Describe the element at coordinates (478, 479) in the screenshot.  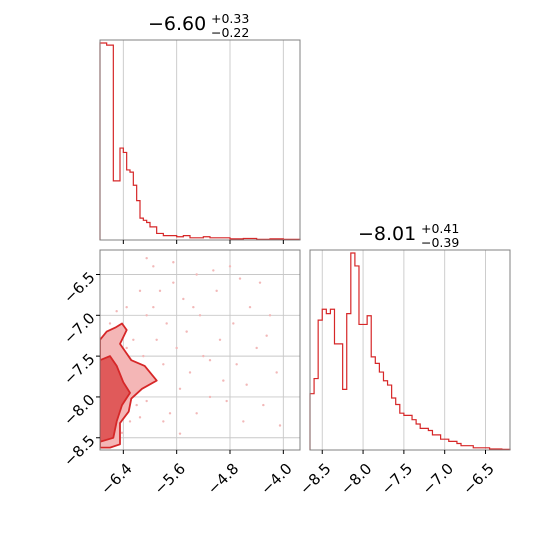
I see `histogram-x-tick-label-4: −6.5` at that location.